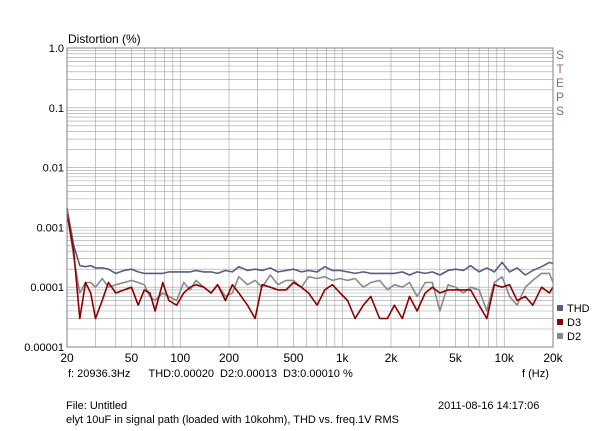 The width and height of the screenshot is (602, 431). I want to click on steps-letter: T, so click(560, 69).